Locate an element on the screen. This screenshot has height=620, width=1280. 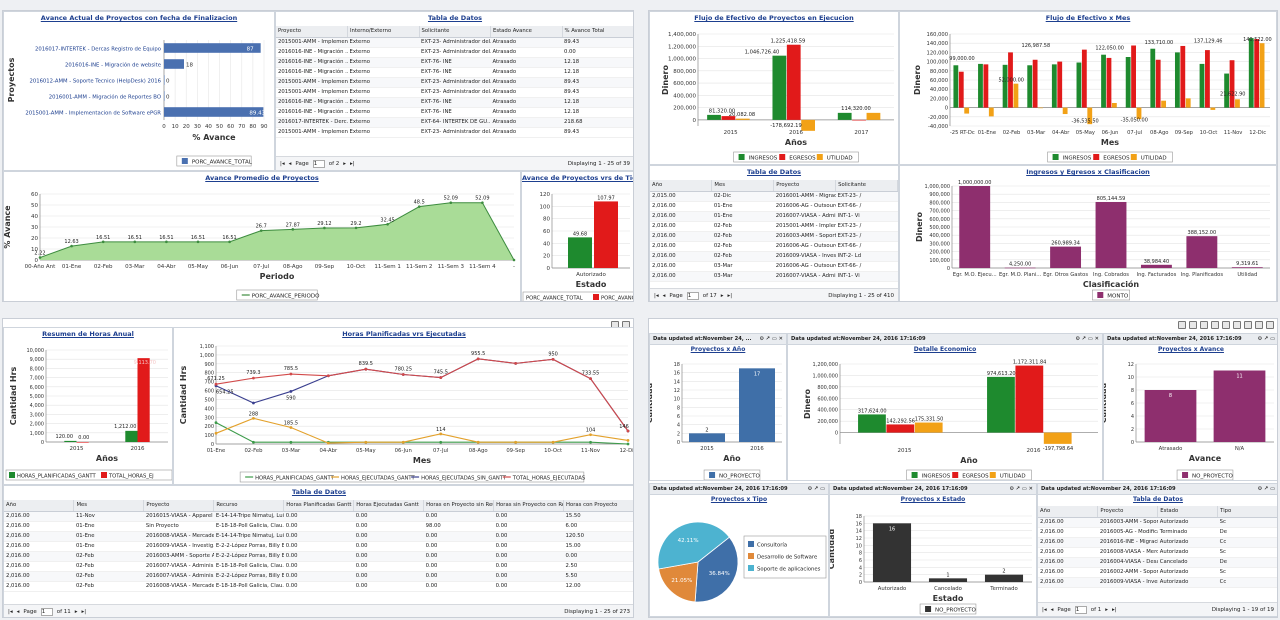
panel-title: Avance Promedio de Proyectos is located at coordinates (262, 178).